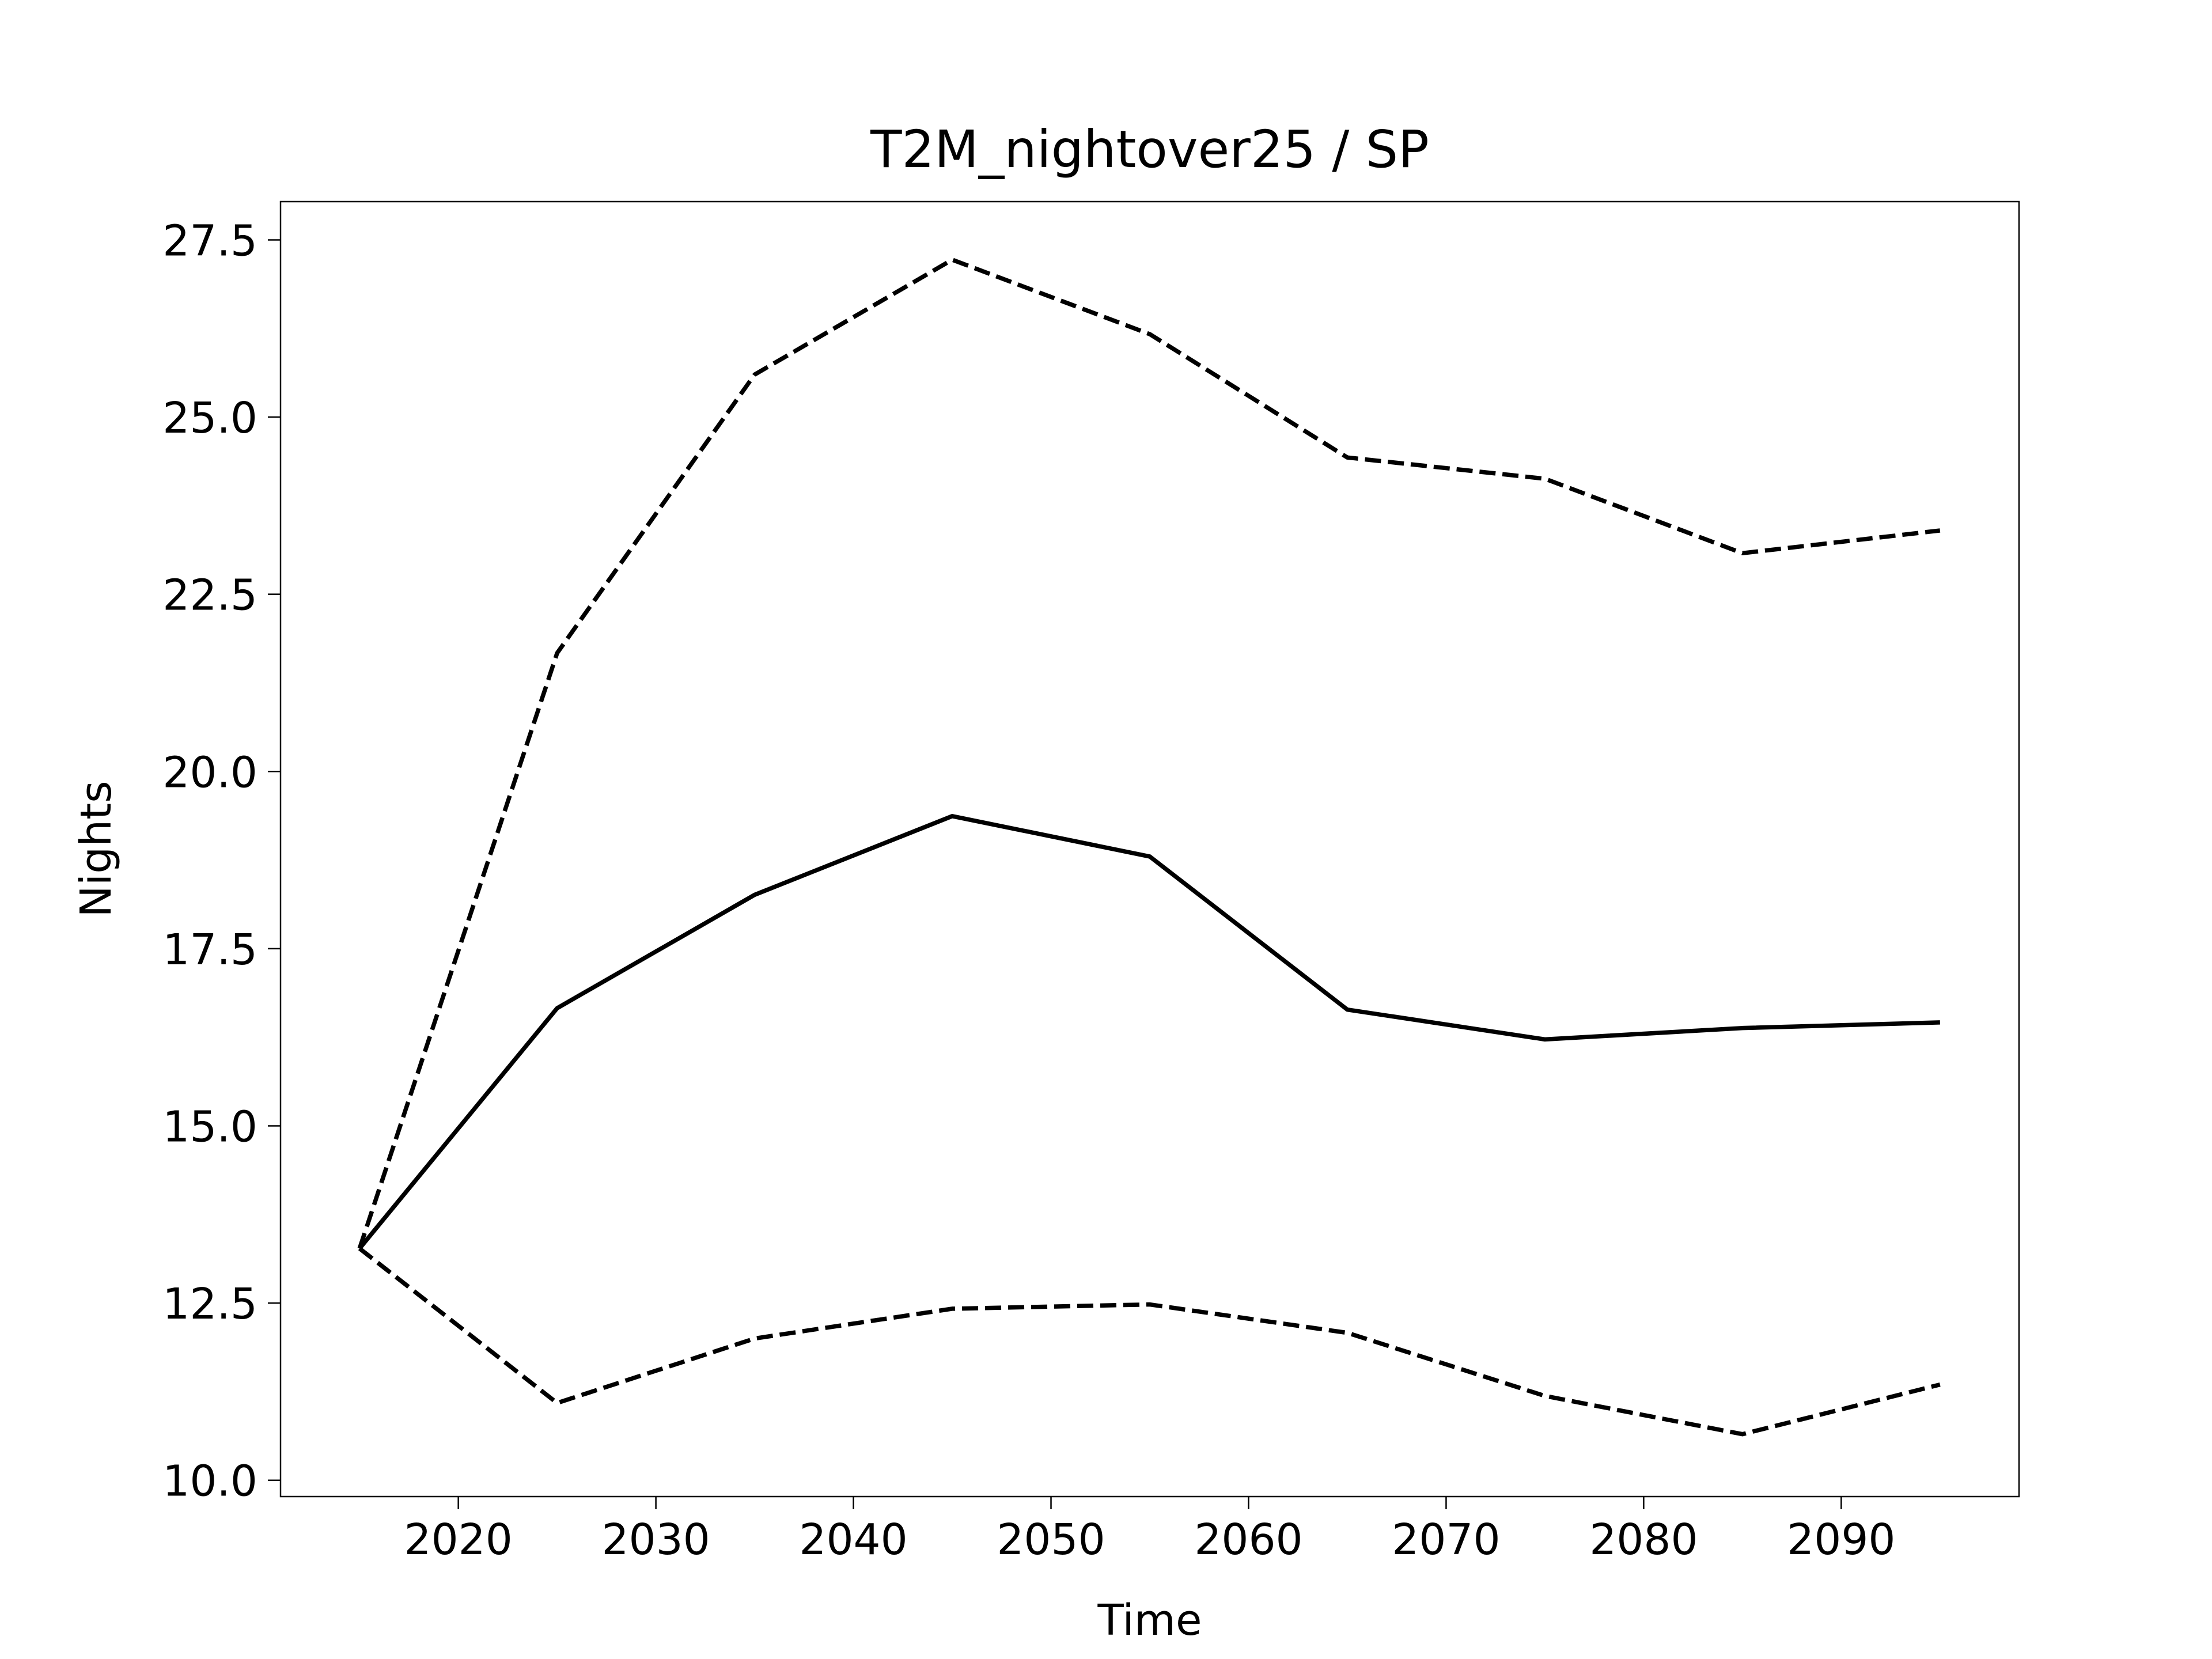 Image resolution: width=2212 pixels, height=1659 pixels. What do you see at coordinates (1149, 1620) in the screenshot?
I see `x-axis-label: Time` at bounding box center [1149, 1620].